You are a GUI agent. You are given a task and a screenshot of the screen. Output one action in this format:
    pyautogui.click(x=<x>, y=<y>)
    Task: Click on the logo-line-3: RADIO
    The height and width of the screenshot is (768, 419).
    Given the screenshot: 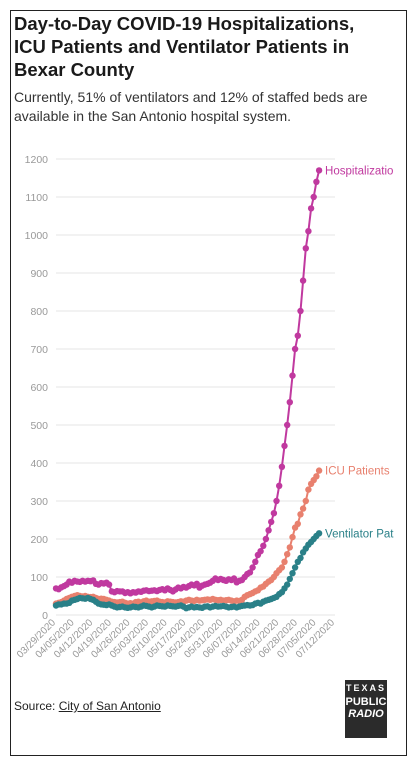 What is the action you would take?
    pyautogui.click(x=366, y=714)
    